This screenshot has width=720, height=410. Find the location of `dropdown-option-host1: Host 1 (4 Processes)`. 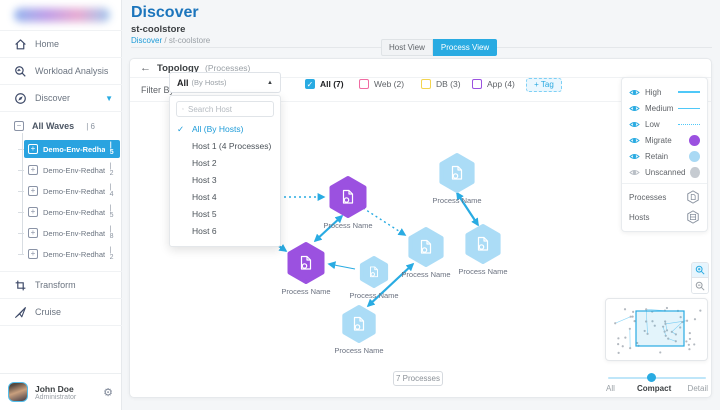

dropdown-option-host1: Host 1 (4 Processes) is located at coordinates (232, 146).